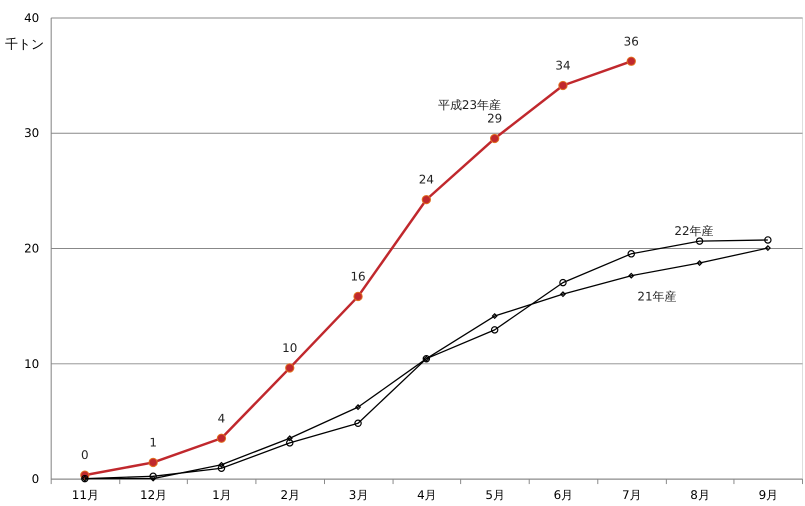 This screenshot has height=506, width=805. I want to click on y-tick-label: 0, so click(36, 479).